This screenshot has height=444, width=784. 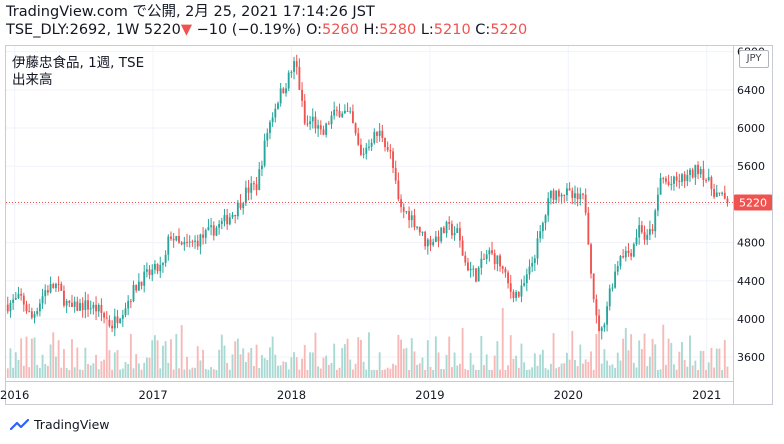 What do you see at coordinates (509, 30) in the screenshot?
I see `close-value: 5220` at bounding box center [509, 30].